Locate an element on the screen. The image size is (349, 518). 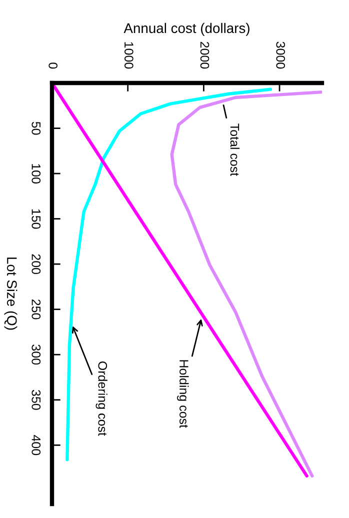
x-axis-title: Annual cost (dollars) is located at coordinates (187, 29).